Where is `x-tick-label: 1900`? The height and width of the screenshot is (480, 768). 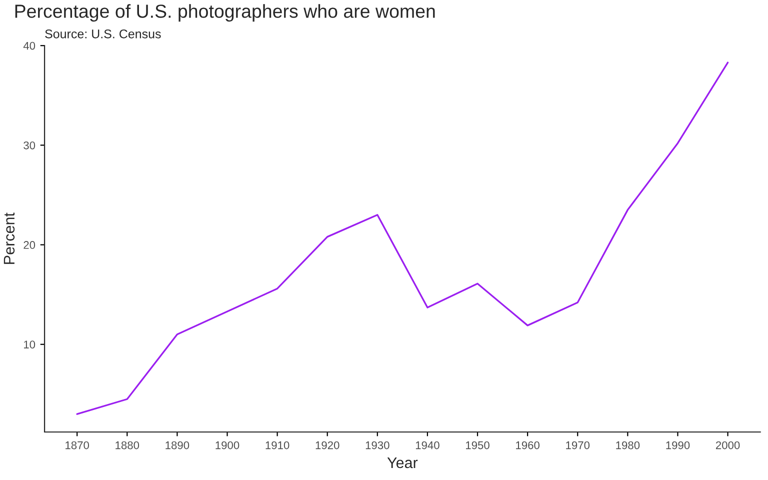 x-tick-label: 1900 is located at coordinates (228, 445).